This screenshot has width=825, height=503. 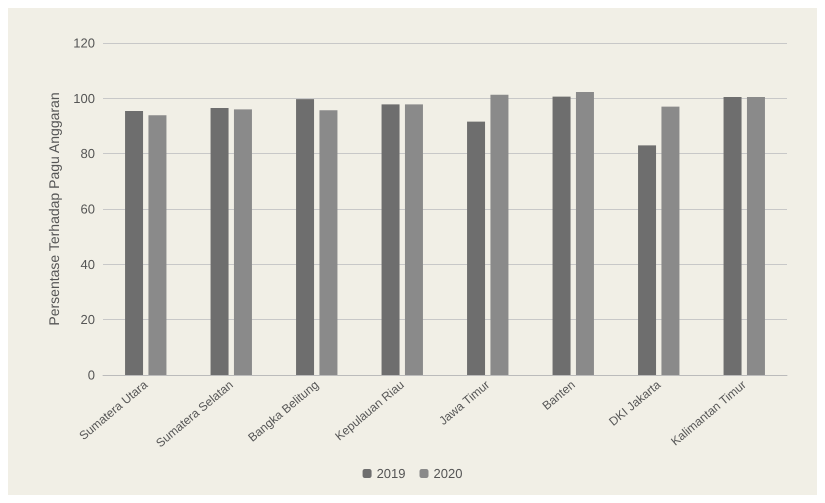 What do you see at coordinates (87, 209) in the screenshot?
I see `y-tick-label: 60` at bounding box center [87, 209].